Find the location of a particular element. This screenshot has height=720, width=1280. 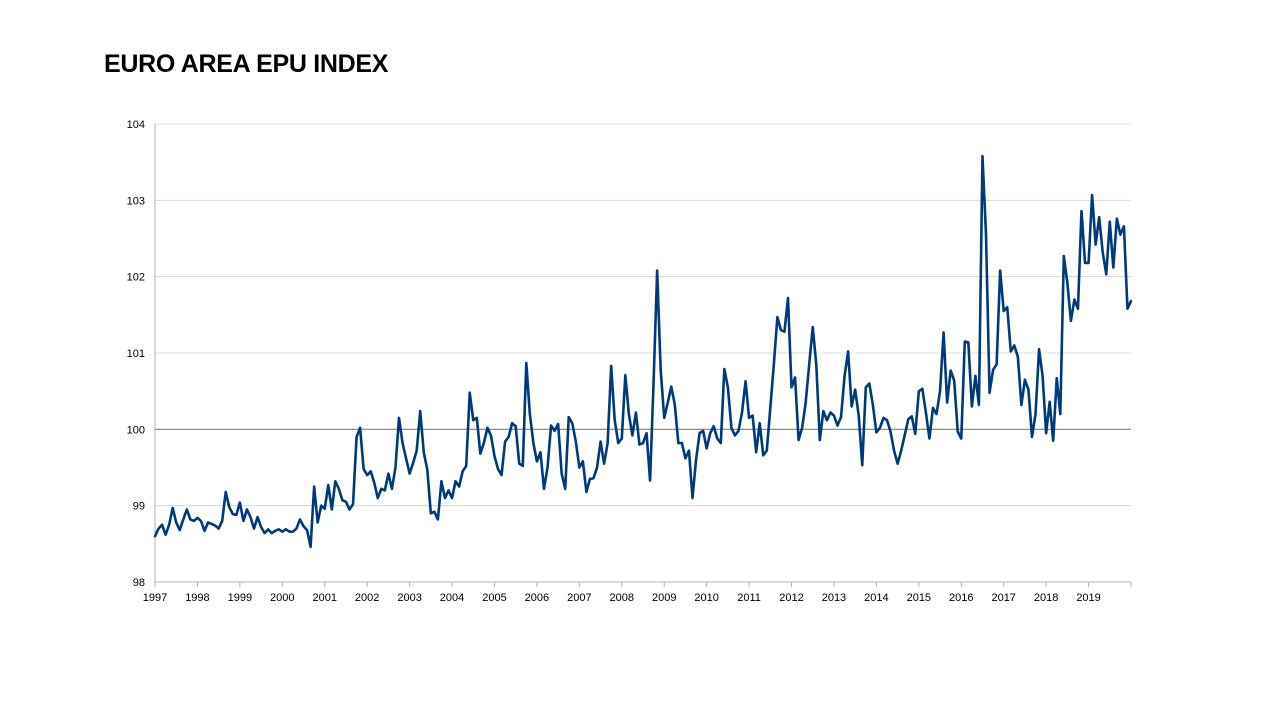

x-tick-label: 2005 is located at coordinates (494, 598).